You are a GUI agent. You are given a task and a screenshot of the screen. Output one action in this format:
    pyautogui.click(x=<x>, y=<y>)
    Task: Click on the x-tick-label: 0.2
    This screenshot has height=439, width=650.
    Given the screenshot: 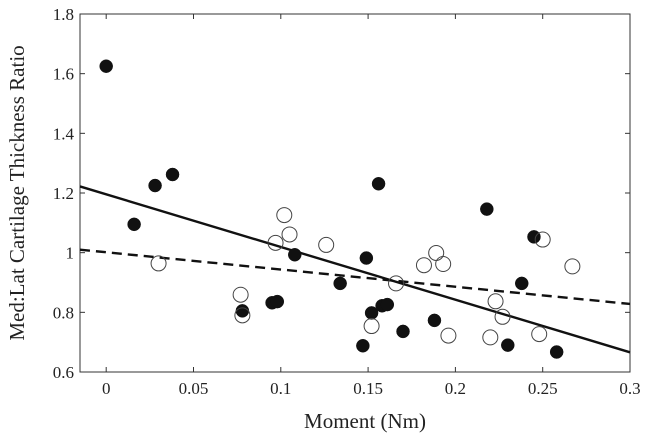 What is the action you would take?
    pyautogui.click(x=455, y=388)
    